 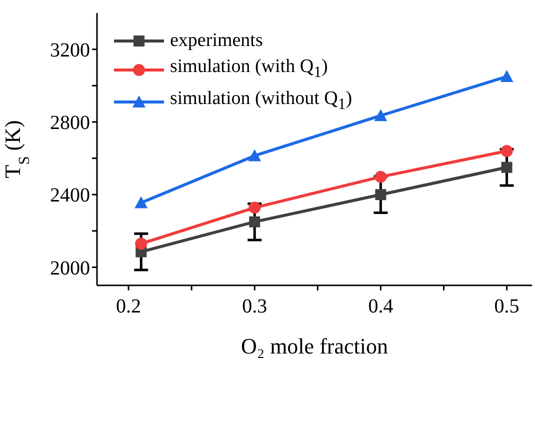 I want to click on x-tick-label: 0.3, so click(x=255, y=307).